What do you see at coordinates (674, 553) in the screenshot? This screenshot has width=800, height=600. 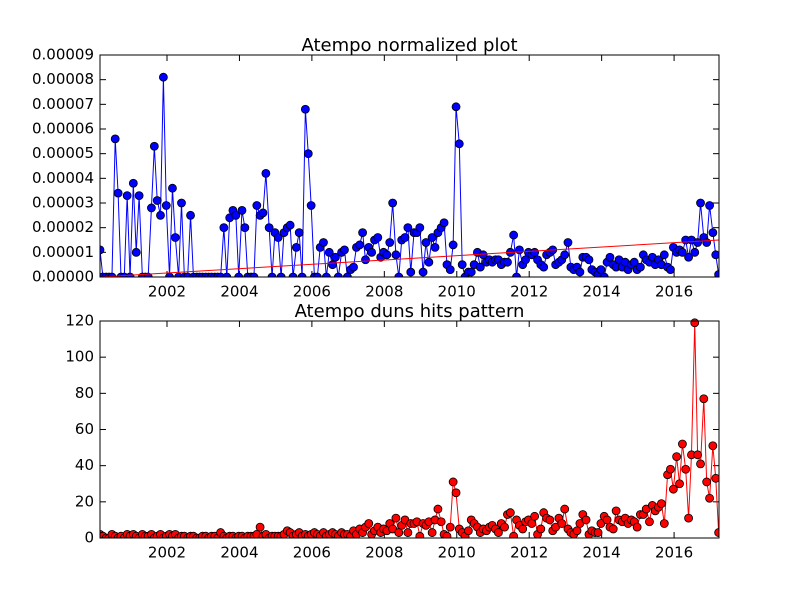 I see `x-tick-label: 2016` at bounding box center [674, 553].